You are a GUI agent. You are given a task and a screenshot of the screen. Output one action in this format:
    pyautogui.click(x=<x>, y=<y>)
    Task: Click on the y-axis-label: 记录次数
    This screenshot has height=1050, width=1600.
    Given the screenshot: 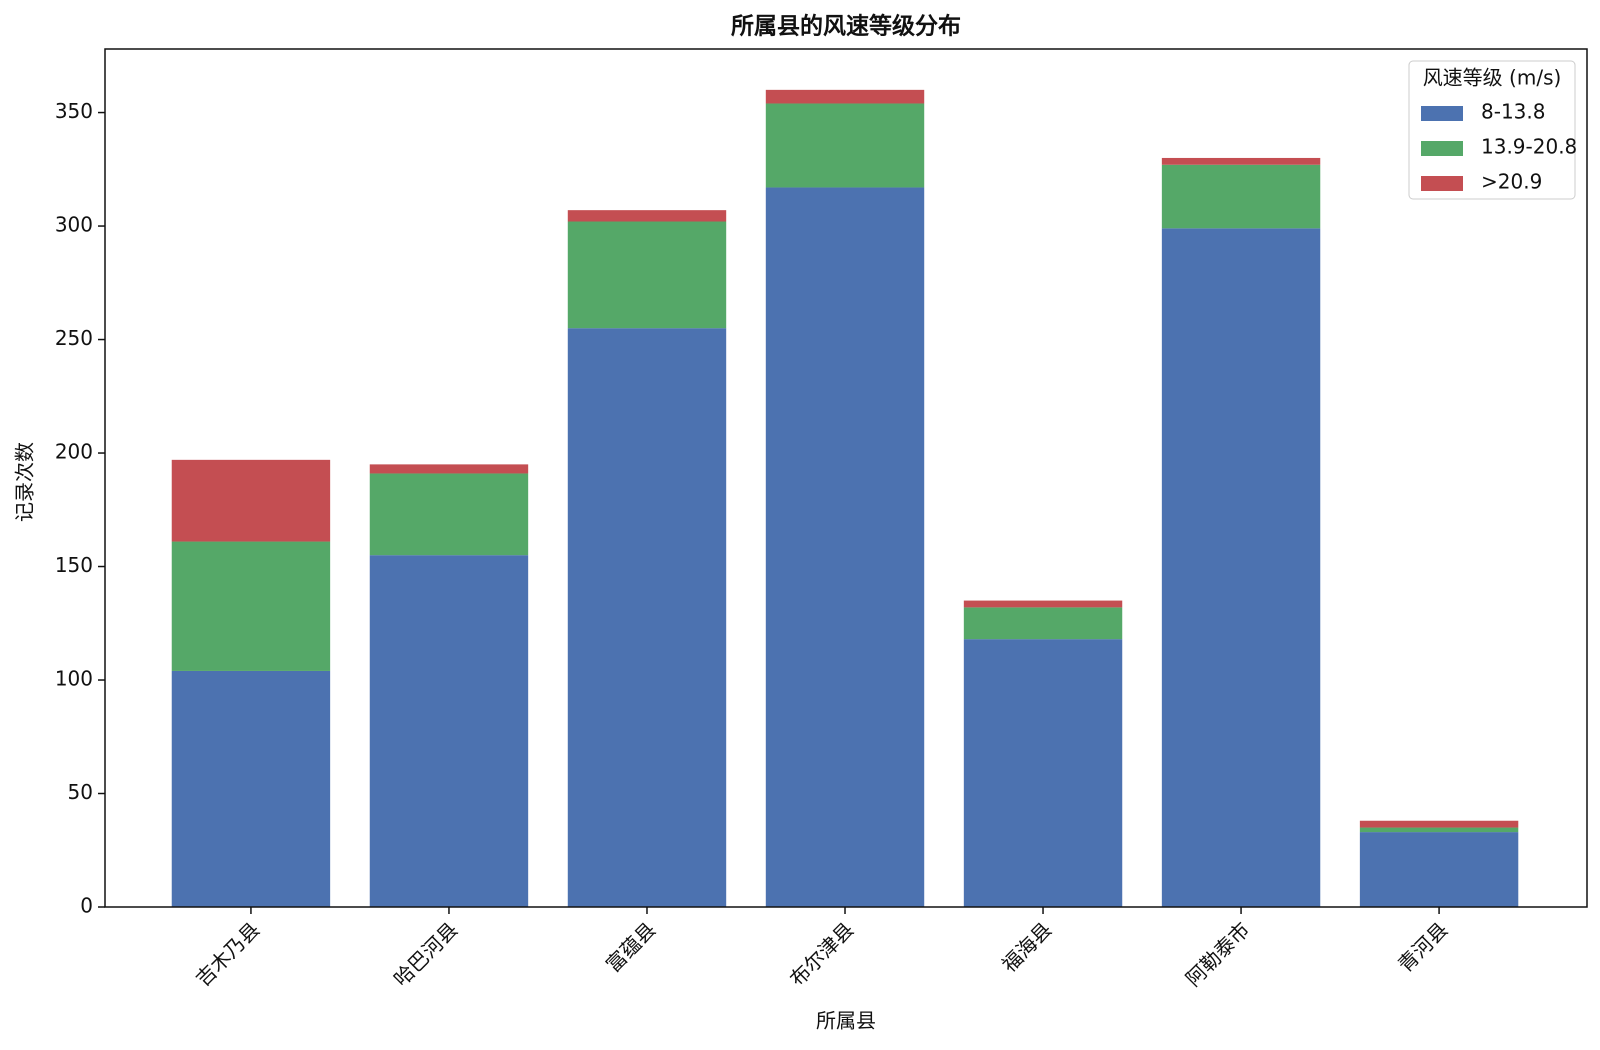 What is the action you would take?
    pyautogui.click(x=25, y=482)
    